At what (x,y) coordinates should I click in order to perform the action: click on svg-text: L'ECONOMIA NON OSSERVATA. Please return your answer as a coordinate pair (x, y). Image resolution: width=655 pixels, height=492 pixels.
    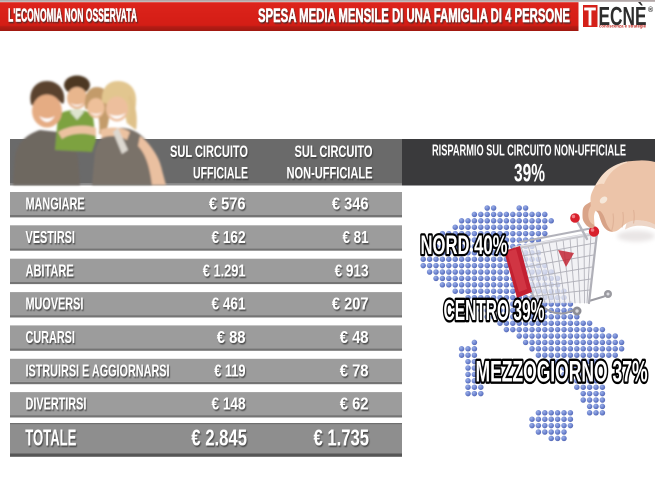
    Looking at the image, I should click on (72, 16).